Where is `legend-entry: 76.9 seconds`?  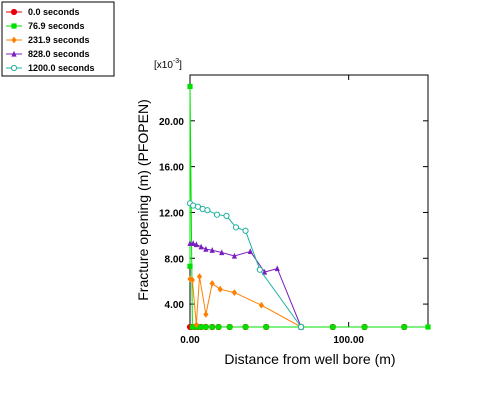
legend-entry: 76.9 seconds is located at coordinates (45, 26).